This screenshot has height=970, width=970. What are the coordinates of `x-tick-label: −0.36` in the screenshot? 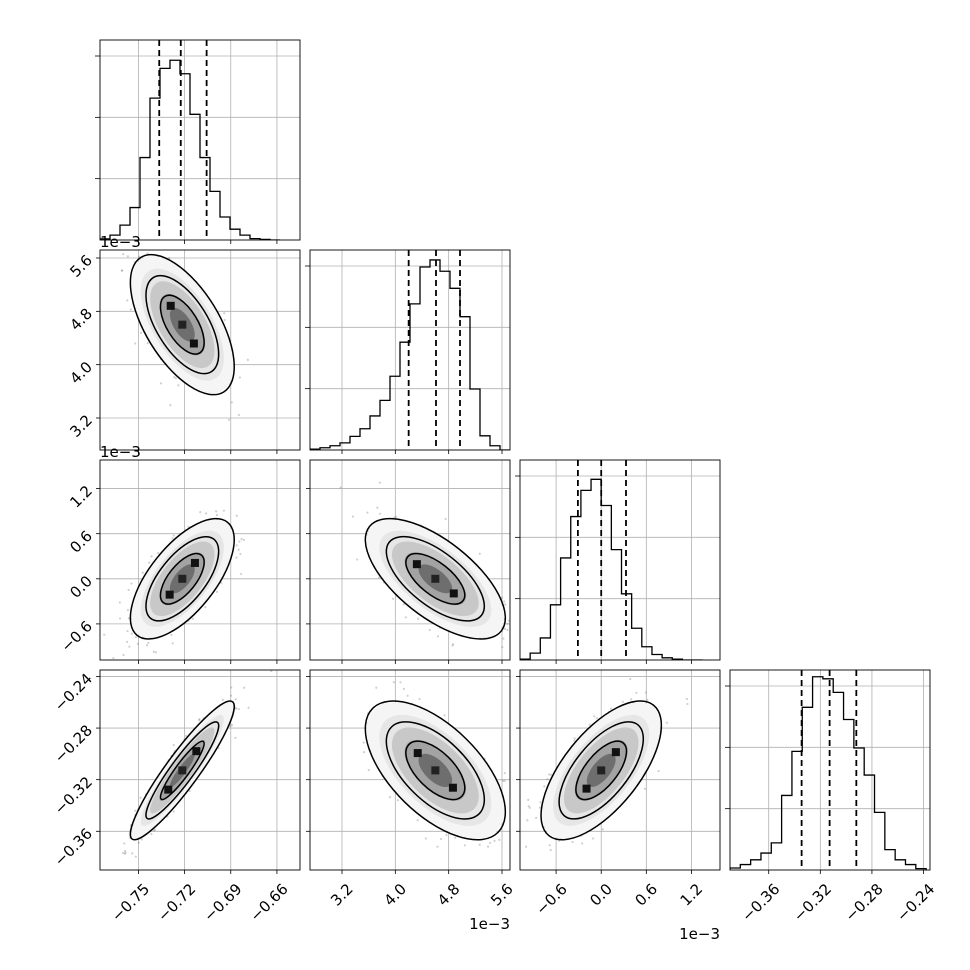 It's located at (760, 902).